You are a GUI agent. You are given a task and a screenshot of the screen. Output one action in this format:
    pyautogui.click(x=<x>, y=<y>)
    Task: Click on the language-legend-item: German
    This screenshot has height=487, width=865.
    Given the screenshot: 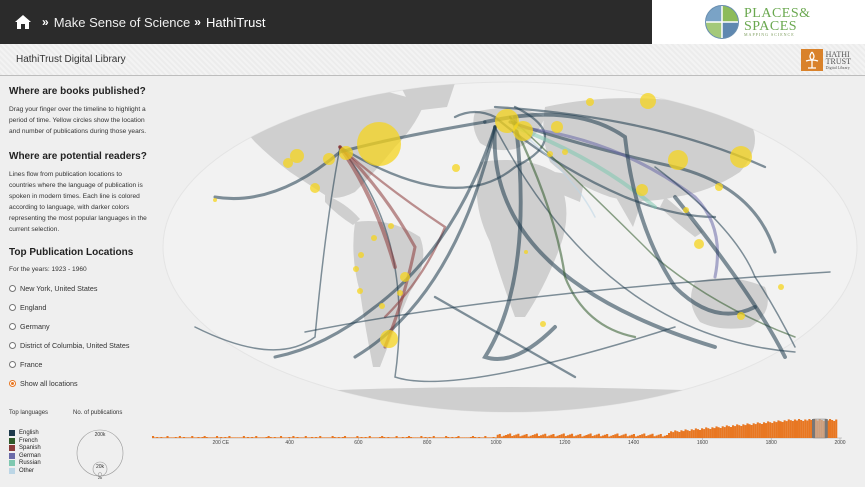 What is the action you would take?
    pyautogui.click(x=25, y=456)
    